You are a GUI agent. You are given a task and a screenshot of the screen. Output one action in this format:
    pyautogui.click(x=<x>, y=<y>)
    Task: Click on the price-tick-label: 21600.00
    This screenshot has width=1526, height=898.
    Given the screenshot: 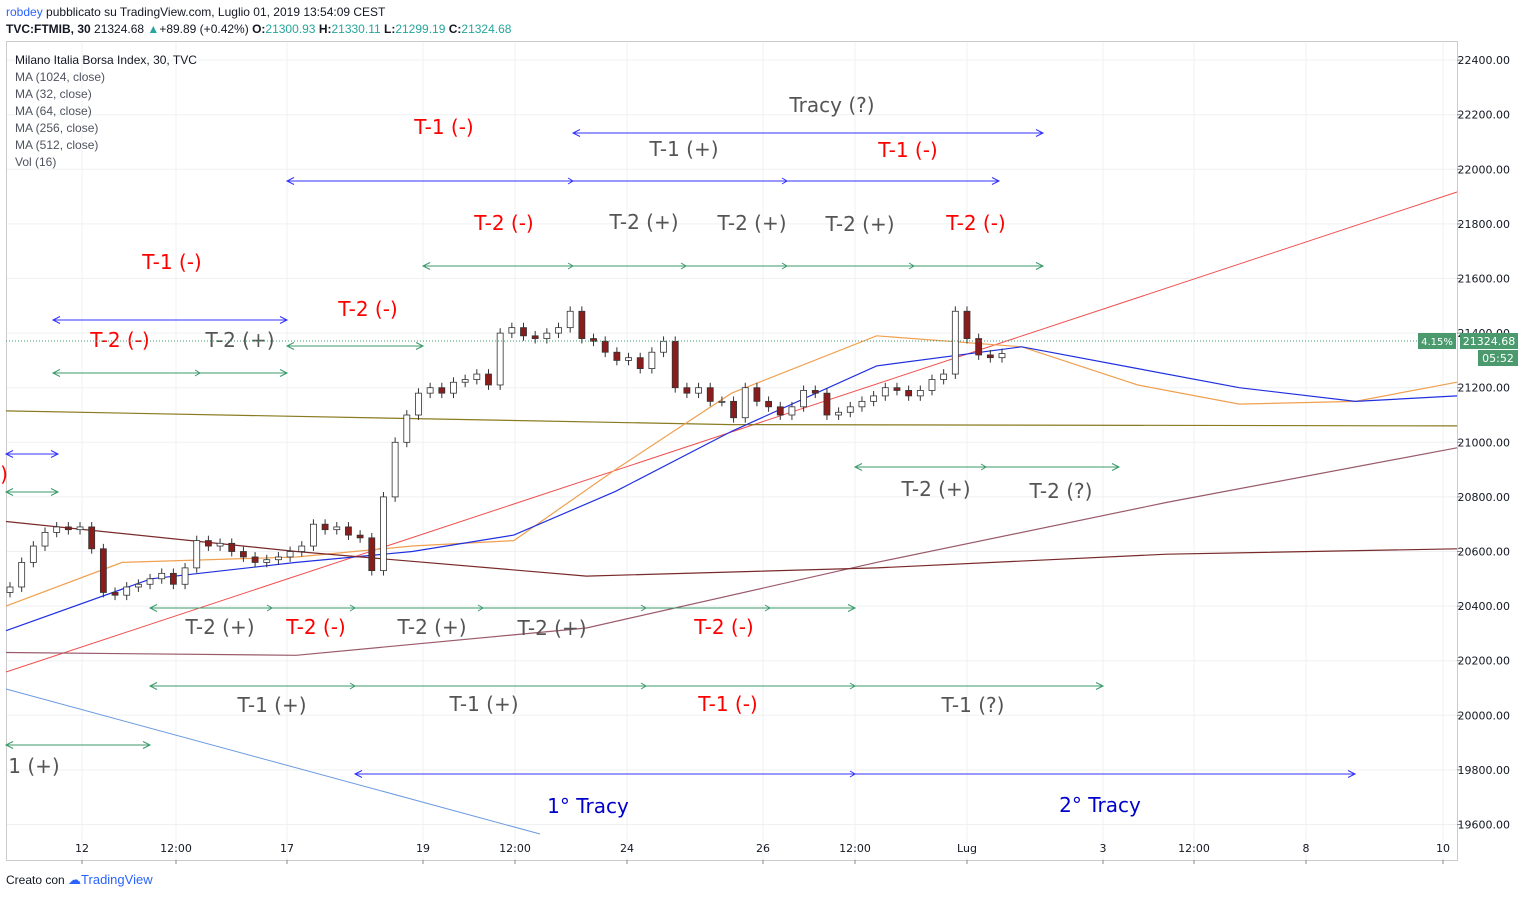 What is the action you would take?
    pyautogui.click(x=1484, y=279)
    